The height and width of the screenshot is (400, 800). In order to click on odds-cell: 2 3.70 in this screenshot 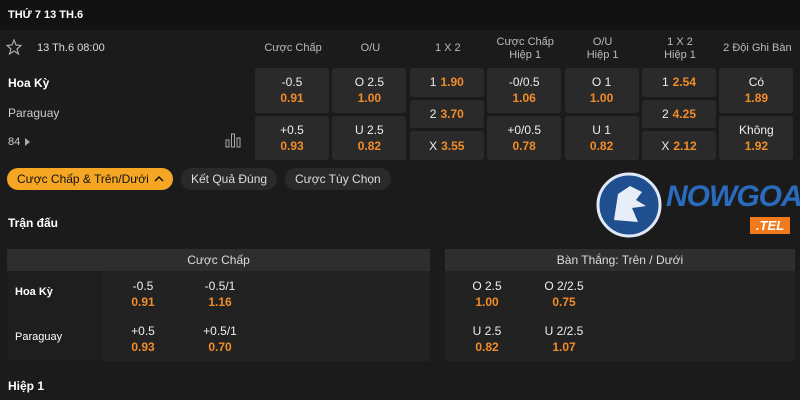, I will do `click(446, 114)`.